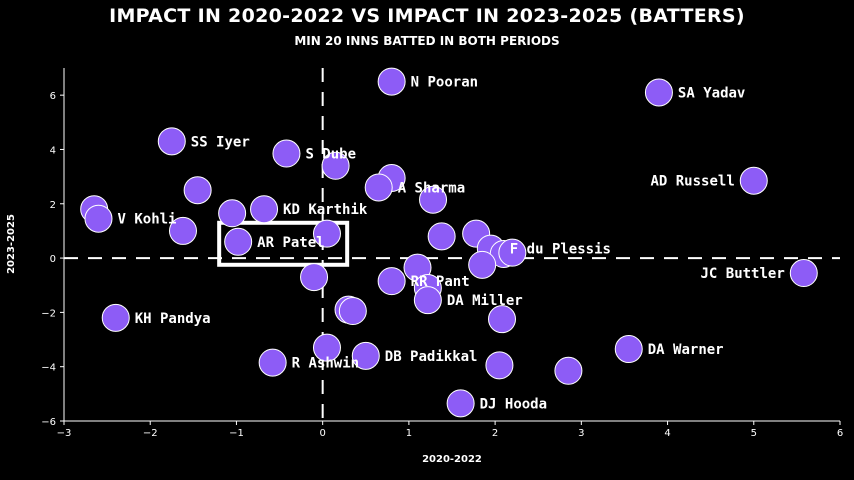 The image size is (854, 480). Describe the element at coordinates (64, 433) in the screenshot. I see `x-tick-label: −3` at that location.